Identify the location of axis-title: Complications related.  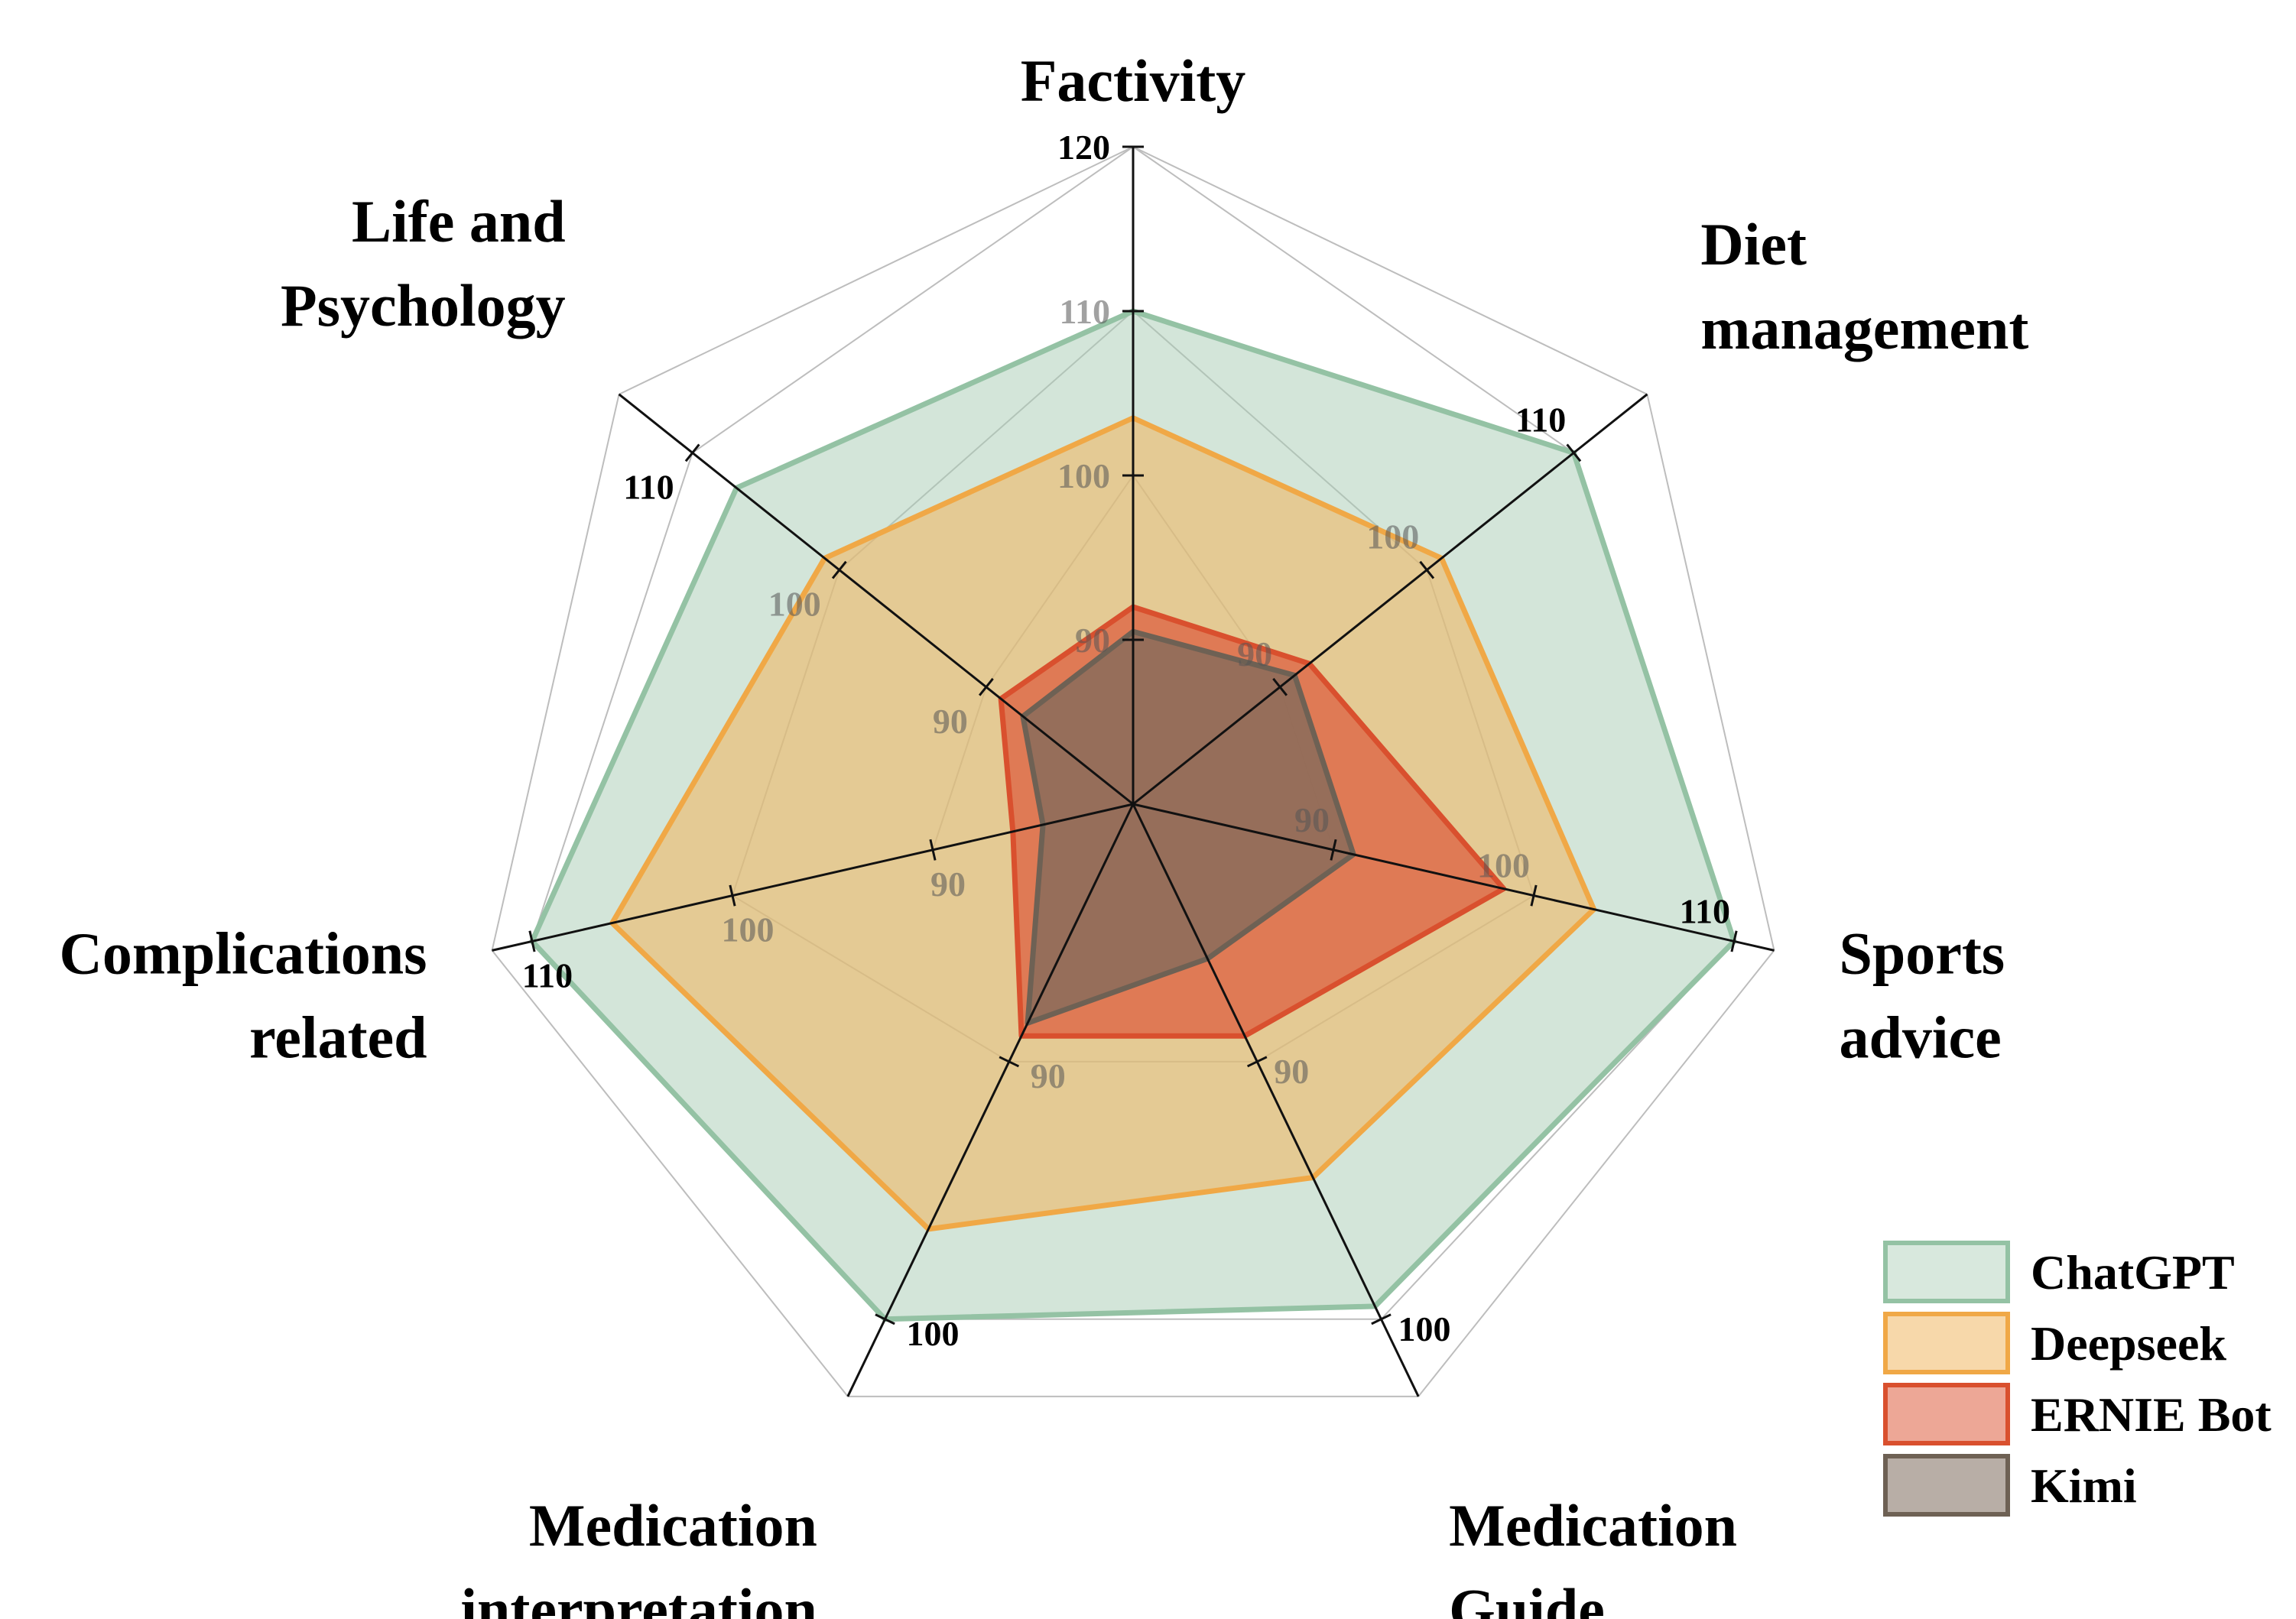
(243, 995).